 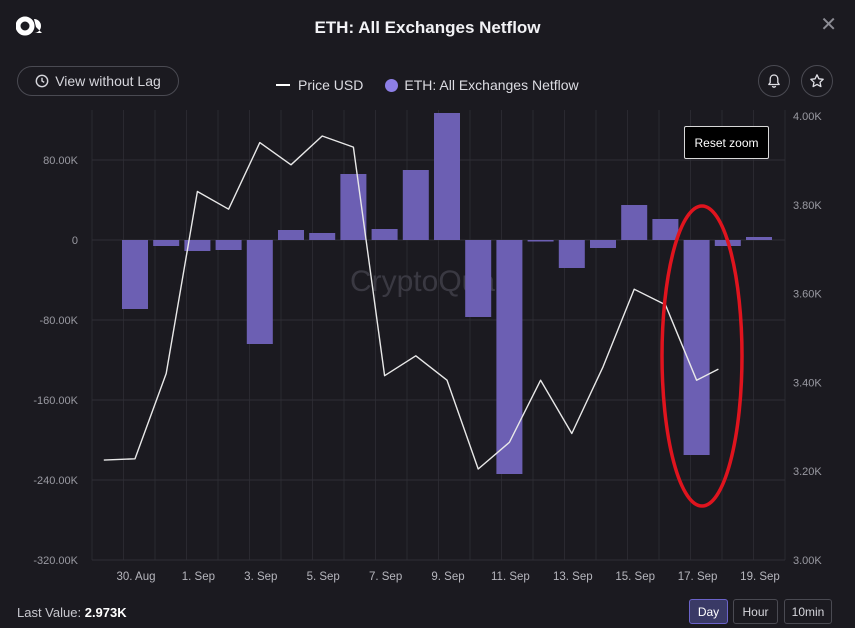 I want to click on star-icon, so click(x=817, y=81).